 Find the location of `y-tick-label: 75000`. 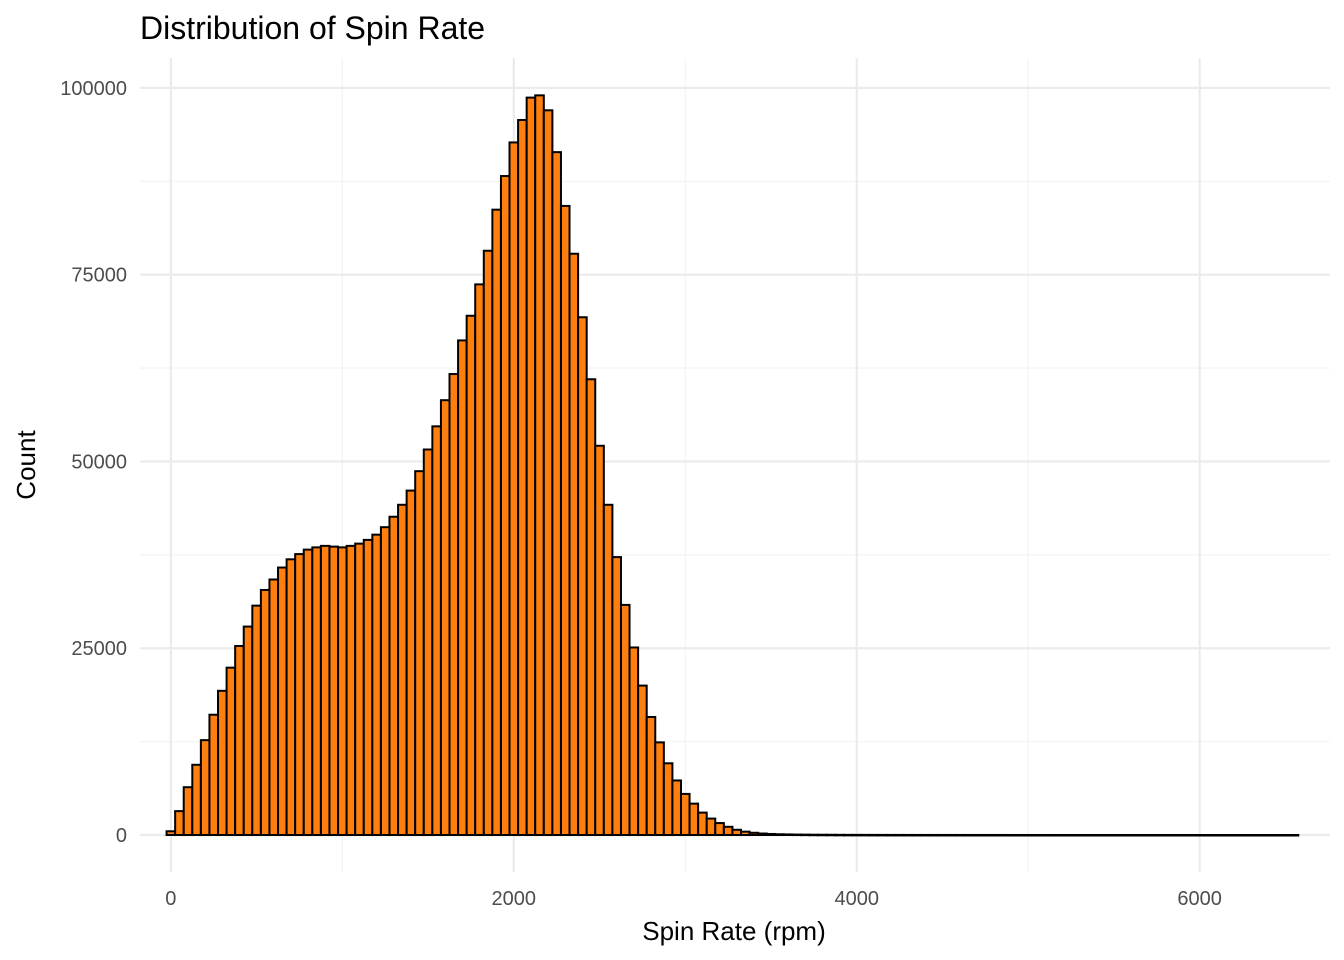

y-tick-label: 75000 is located at coordinates (99, 276).